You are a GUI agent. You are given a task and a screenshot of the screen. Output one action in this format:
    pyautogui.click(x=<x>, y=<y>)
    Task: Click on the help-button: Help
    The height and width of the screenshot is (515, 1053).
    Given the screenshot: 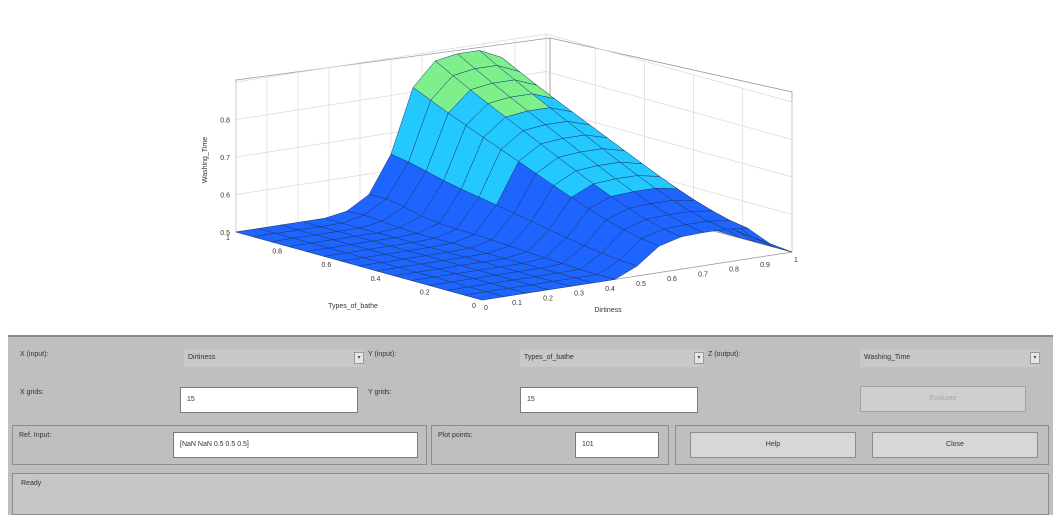 What is the action you would take?
    pyautogui.click(x=773, y=445)
    